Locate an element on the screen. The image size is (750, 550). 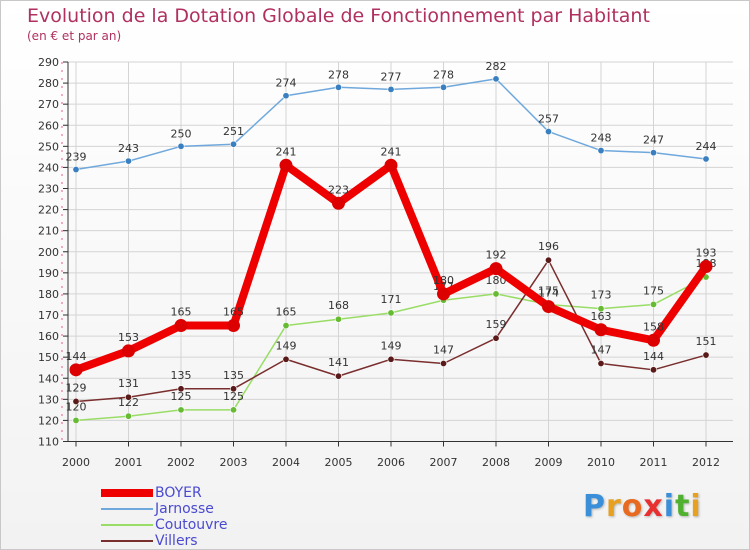
data-label-boyer: 193 is located at coordinates (706, 253).